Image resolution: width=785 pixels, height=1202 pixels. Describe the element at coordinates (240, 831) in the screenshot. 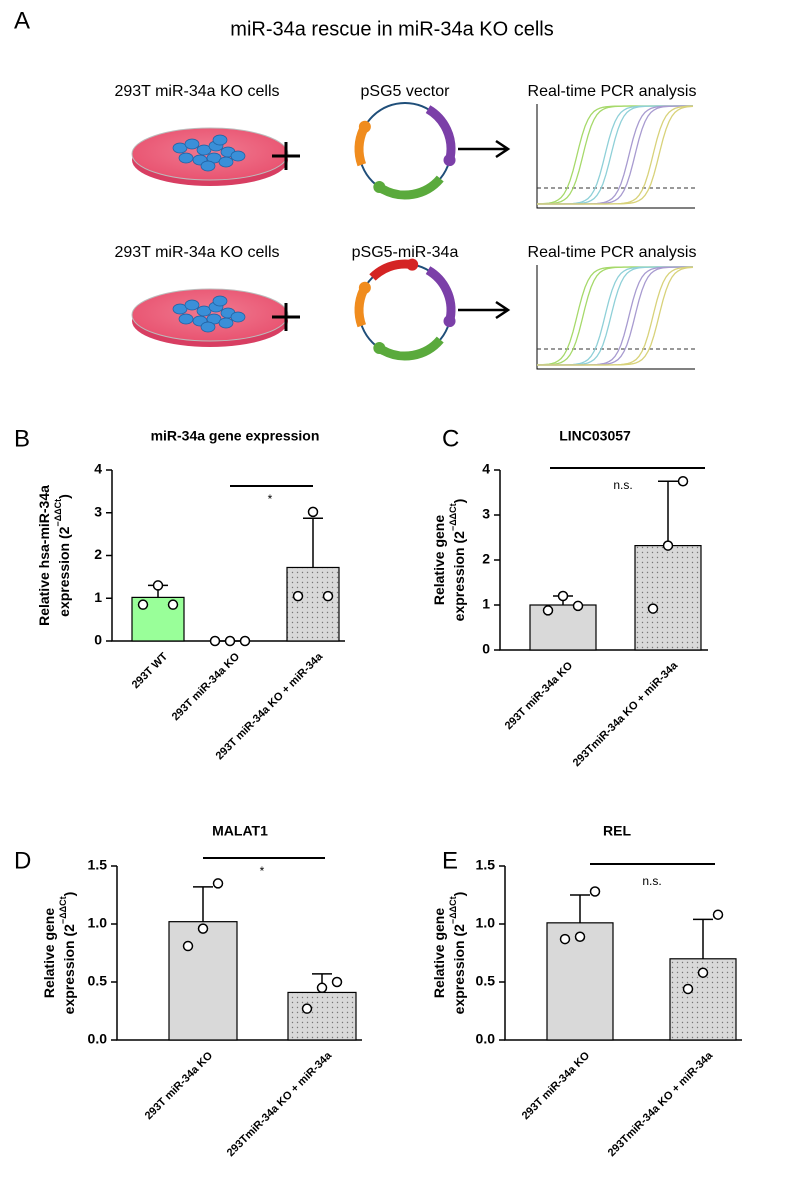

I see `chart-title: MALAT1` at that location.